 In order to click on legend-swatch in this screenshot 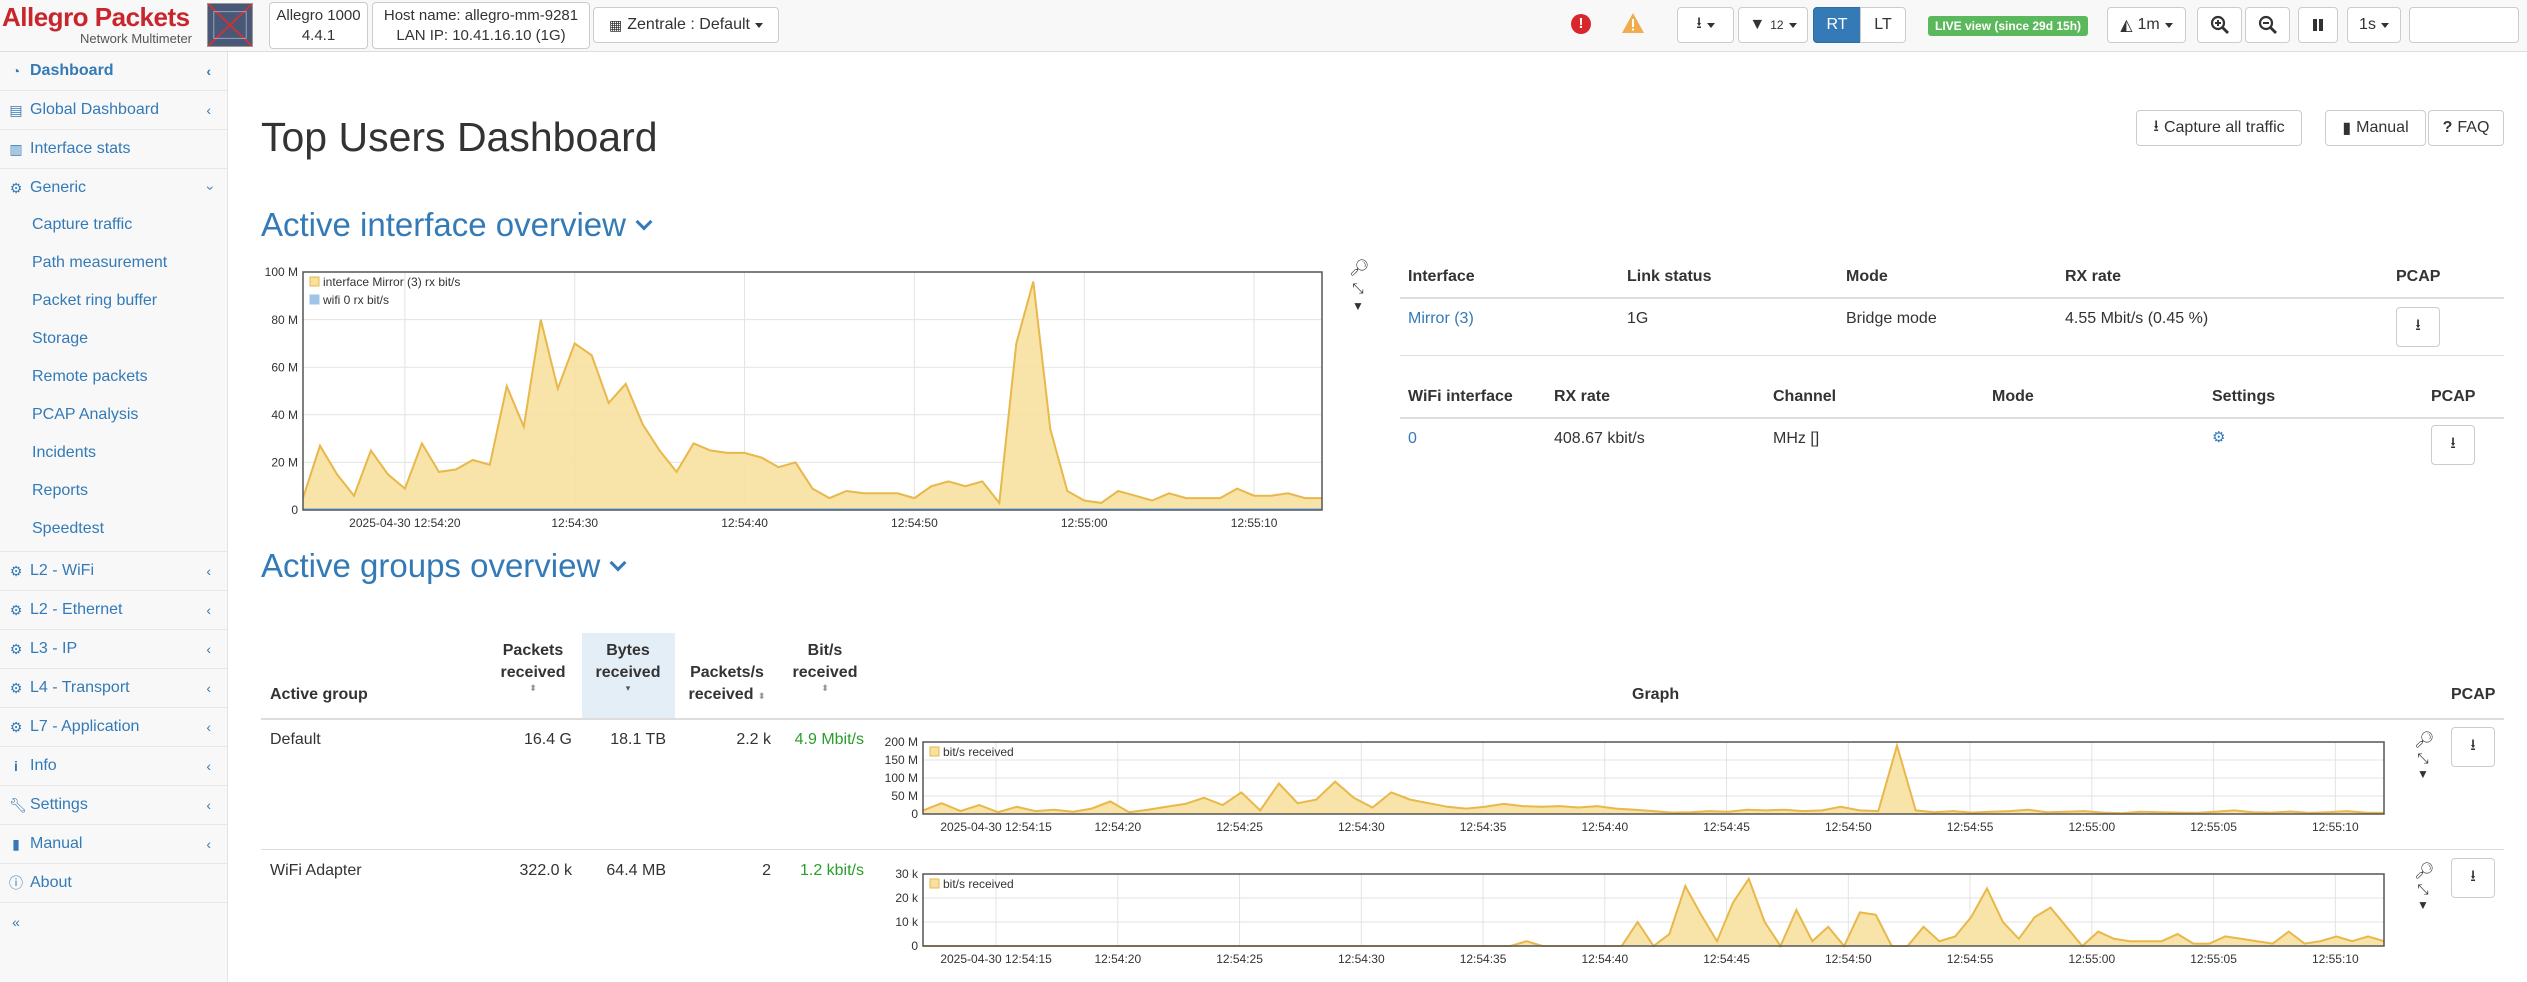, I will do `click(314, 281)`.